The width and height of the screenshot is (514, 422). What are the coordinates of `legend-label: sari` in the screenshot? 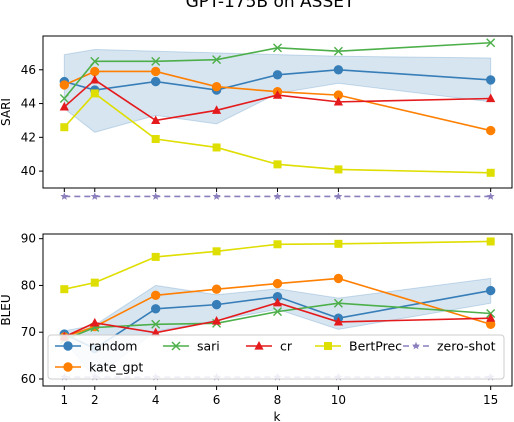 It's located at (208, 346).